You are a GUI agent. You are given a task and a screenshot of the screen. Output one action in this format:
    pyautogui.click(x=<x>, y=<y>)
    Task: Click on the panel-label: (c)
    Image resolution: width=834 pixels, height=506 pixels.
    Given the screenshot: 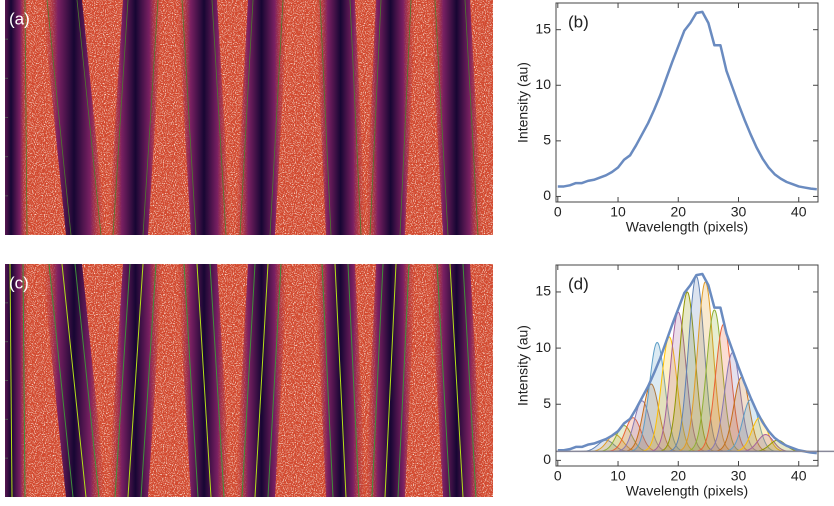 What is the action you would take?
    pyautogui.click(x=19, y=282)
    